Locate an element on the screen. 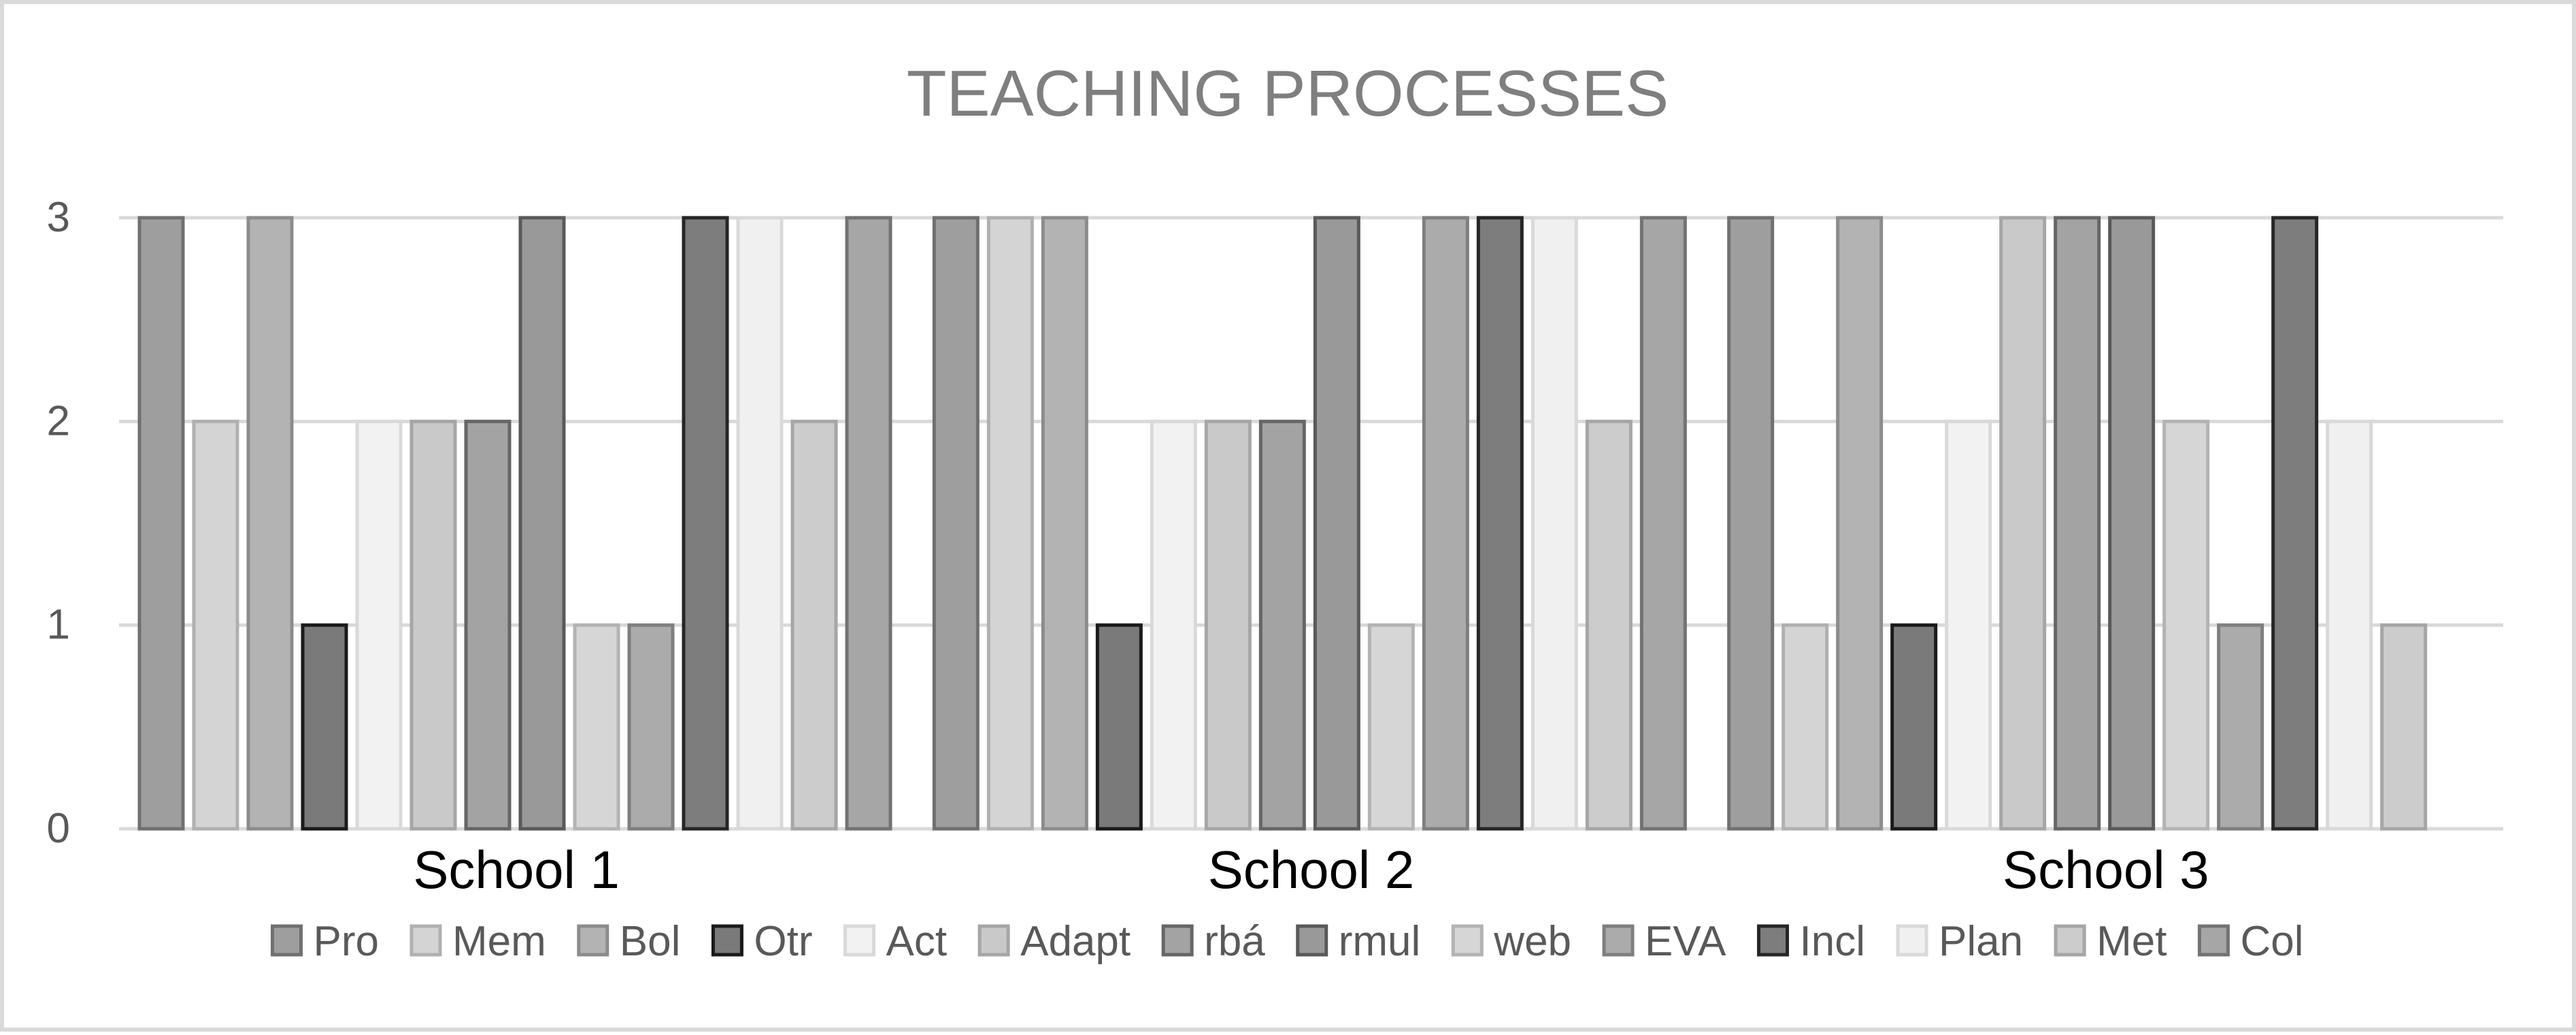 The image size is (2576, 1035). y-tick-label: 3 is located at coordinates (58, 217).